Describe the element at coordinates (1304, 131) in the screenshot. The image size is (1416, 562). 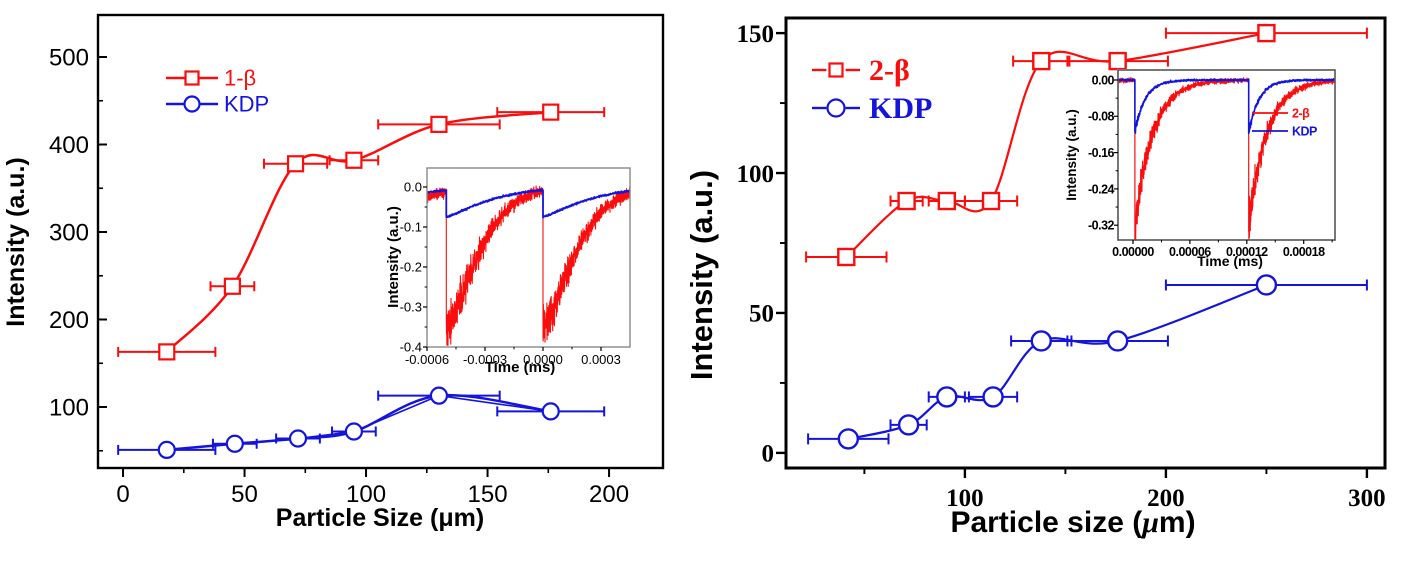
I see `inset-legend-label: KDP` at that location.